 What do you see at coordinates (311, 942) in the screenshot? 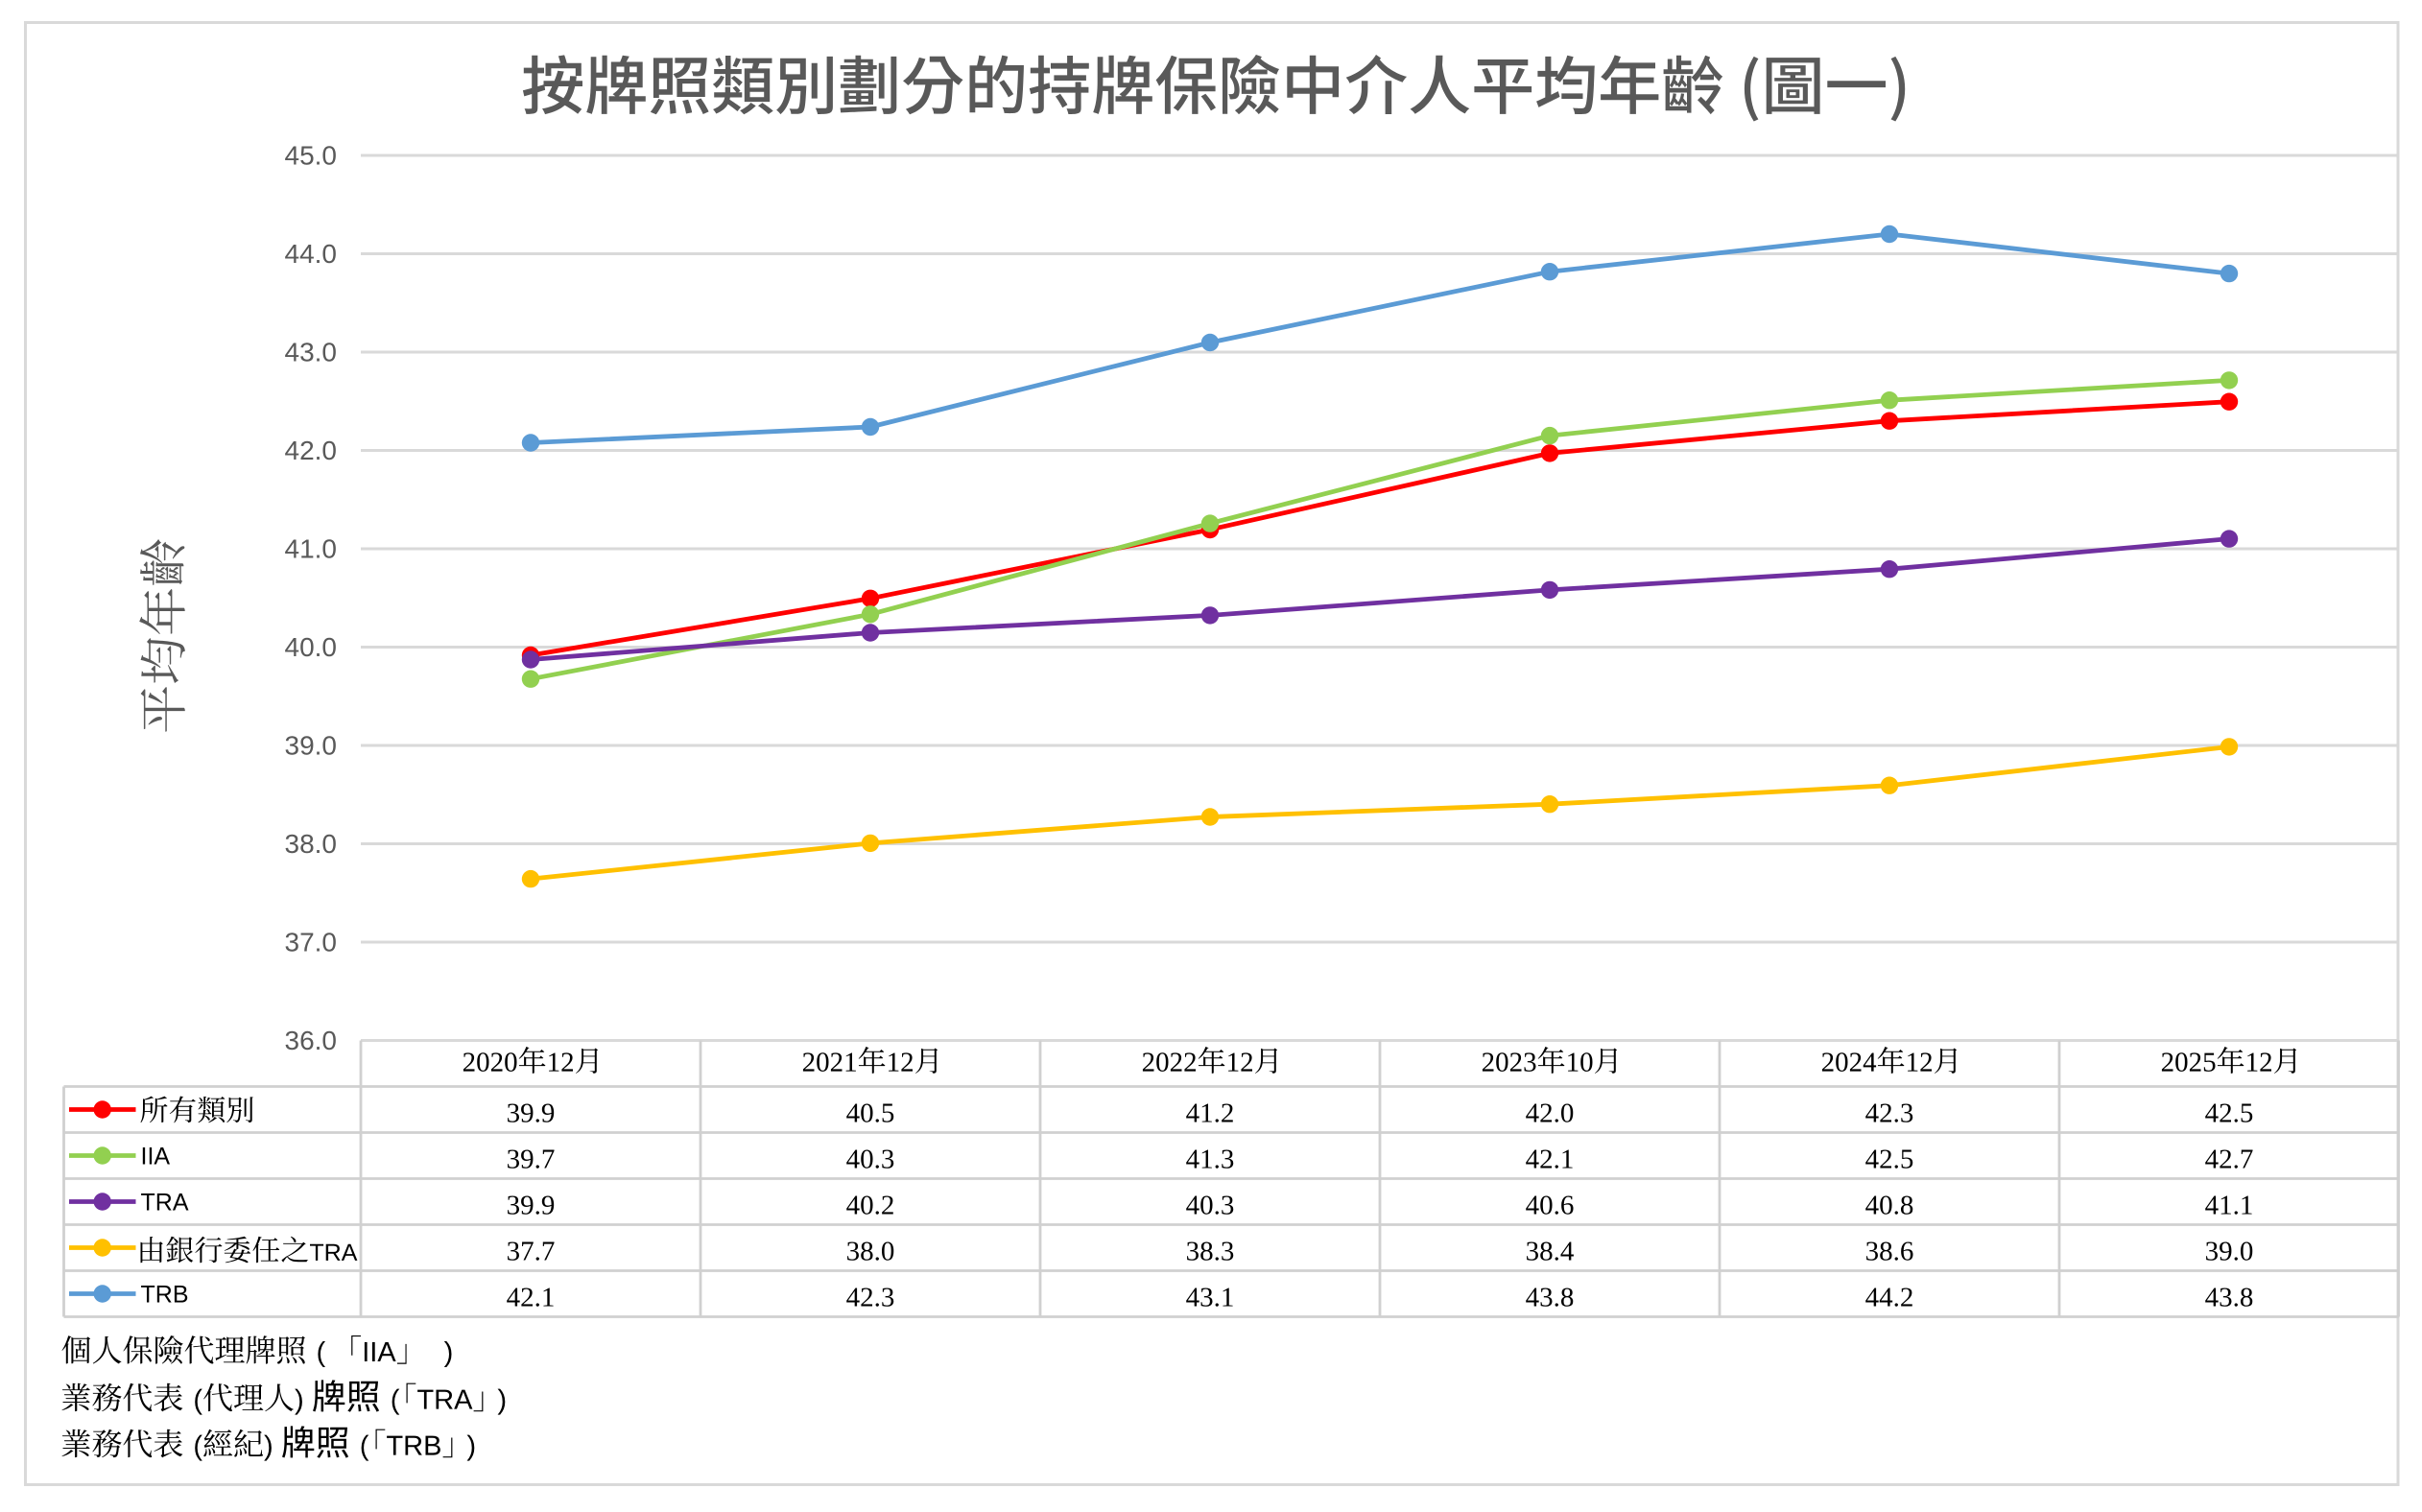
I see `svg-text: 37.0` at bounding box center [311, 942].